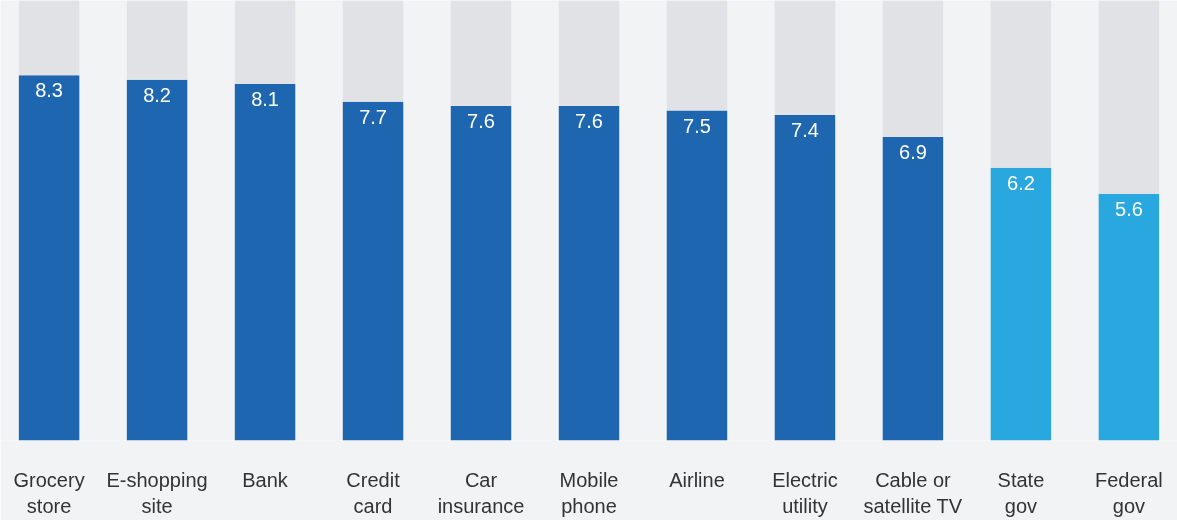  I want to click on x-tick-label: Mobile phone, so click(589, 492).